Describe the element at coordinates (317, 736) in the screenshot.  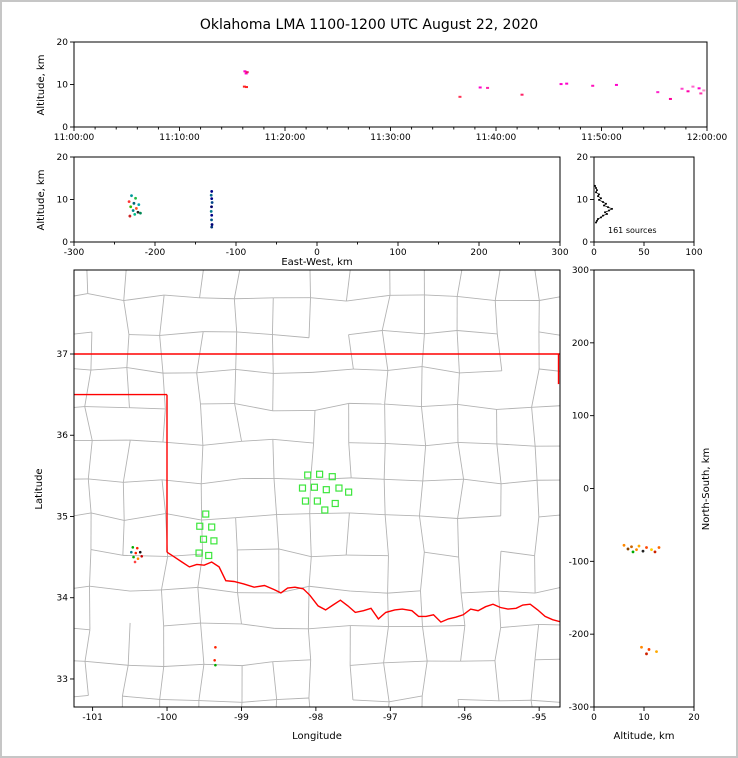
I see `map-xlabel: Longitude` at that location.